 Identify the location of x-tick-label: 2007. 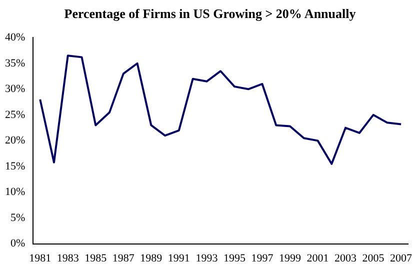
(401, 258).